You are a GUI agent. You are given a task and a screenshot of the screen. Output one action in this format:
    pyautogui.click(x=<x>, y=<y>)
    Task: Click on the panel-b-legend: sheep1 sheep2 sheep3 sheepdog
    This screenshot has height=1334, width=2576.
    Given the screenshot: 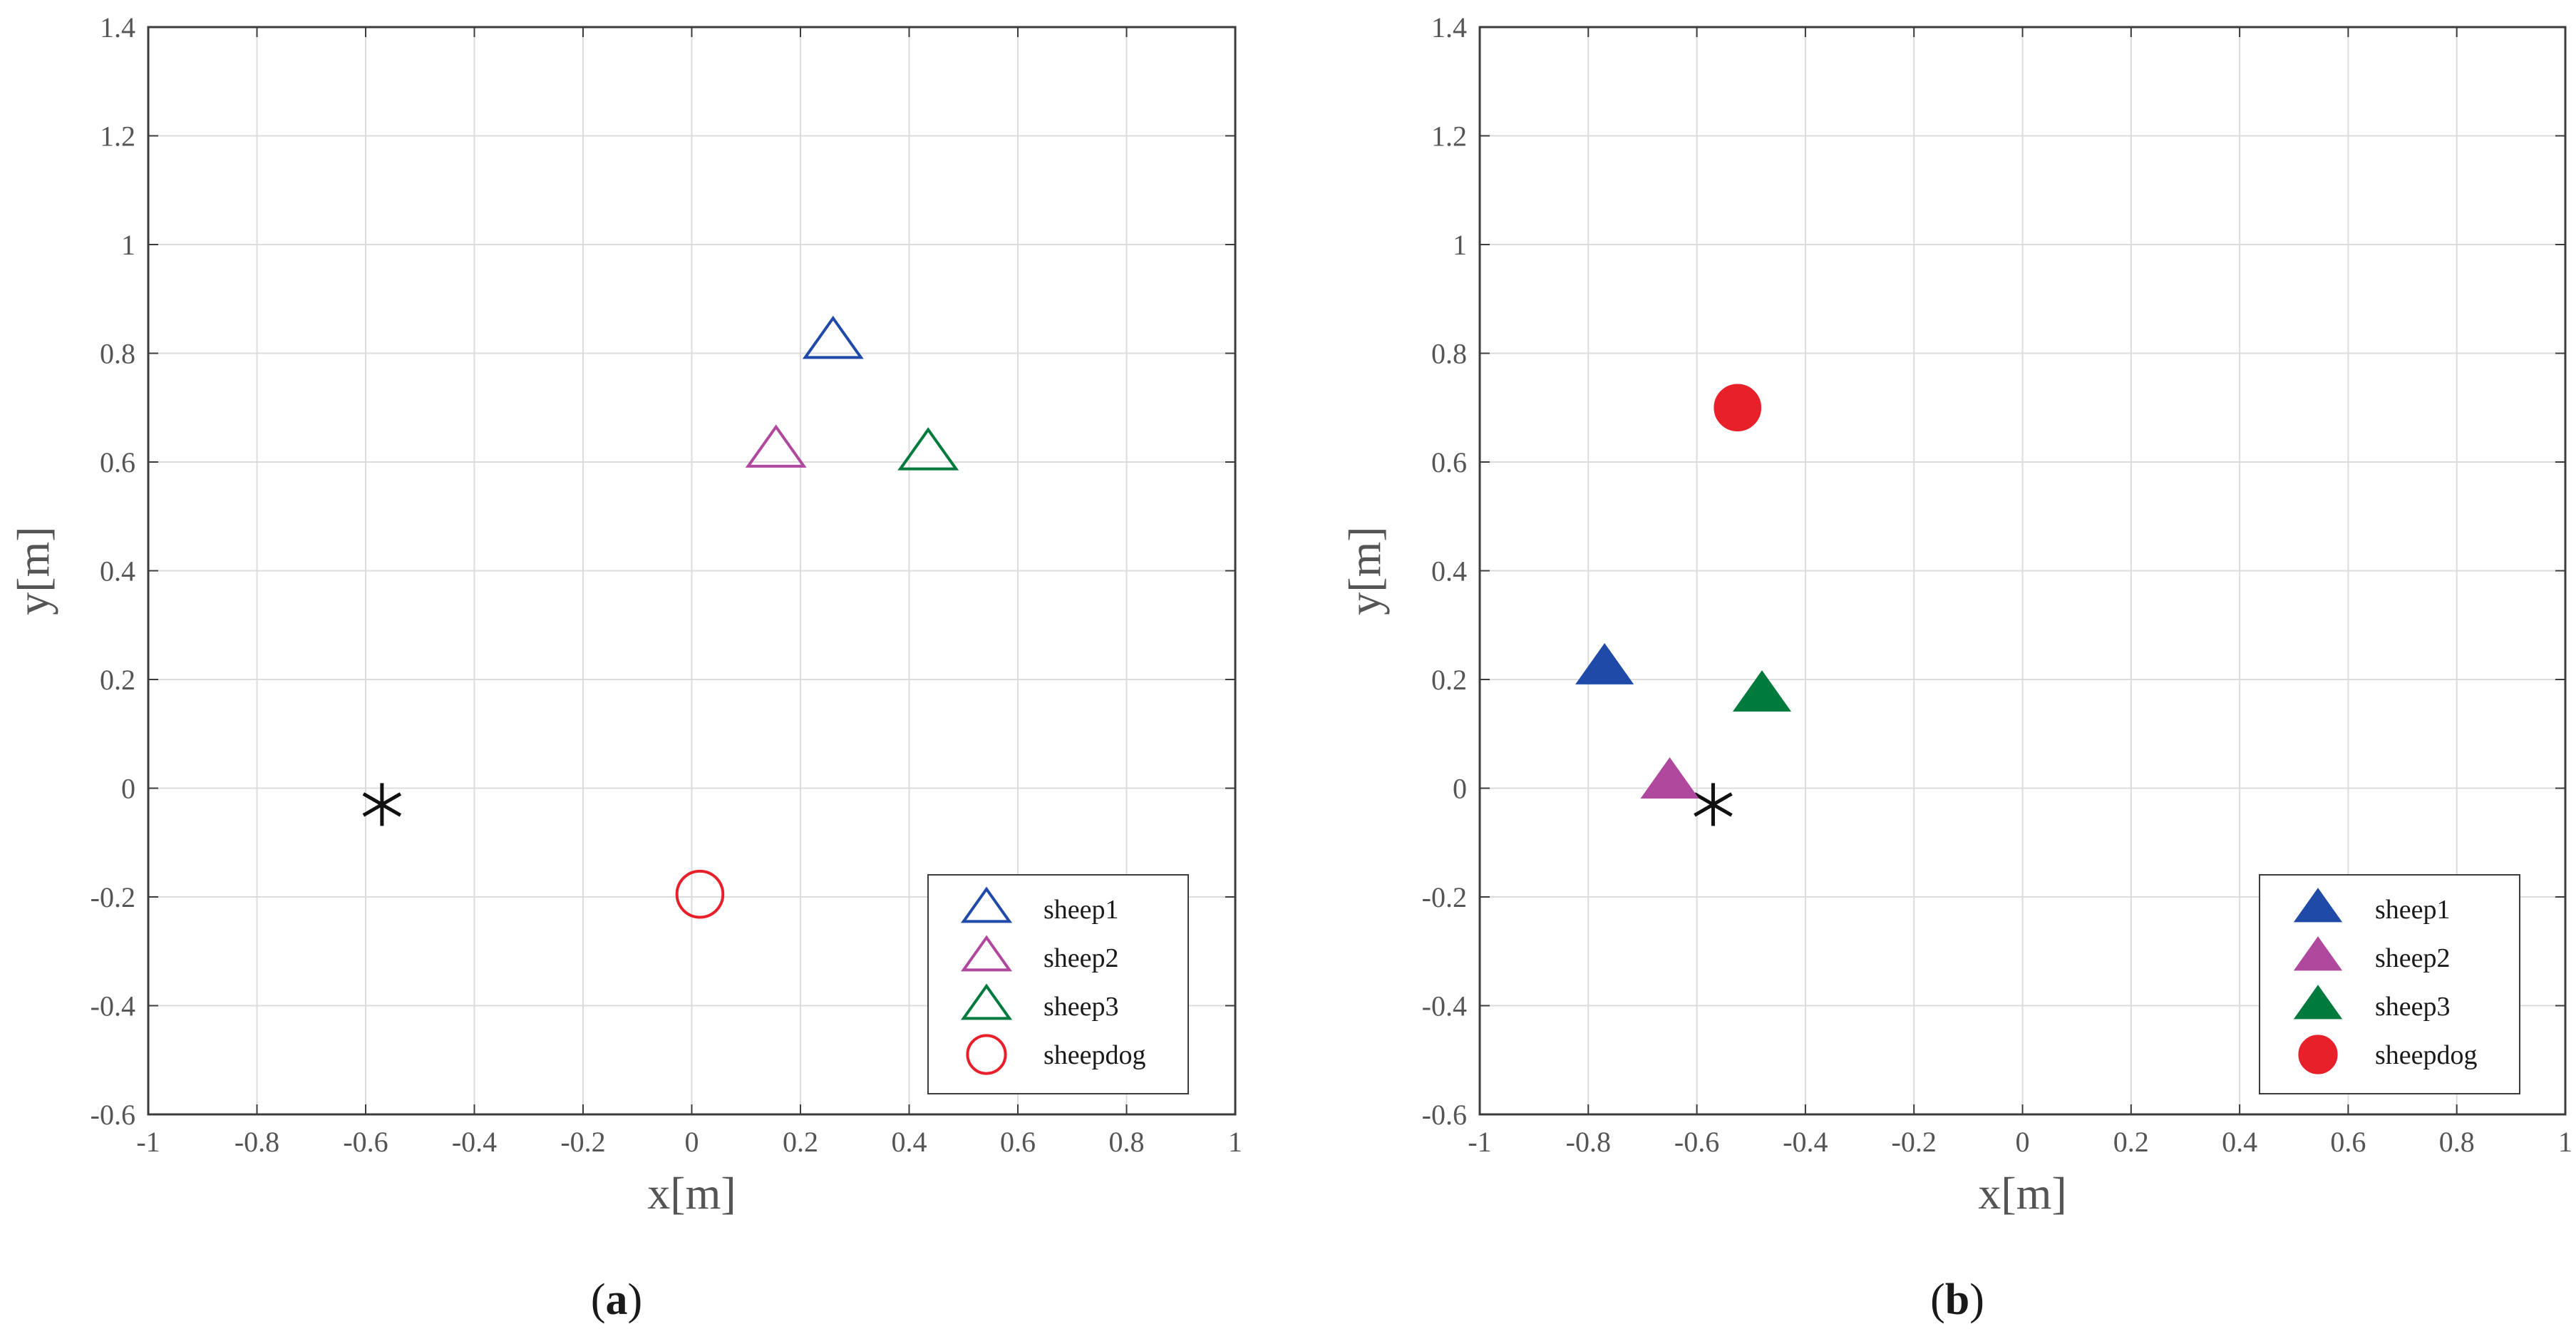 What is the action you would take?
    pyautogui.click(x=2389, y=984)
    